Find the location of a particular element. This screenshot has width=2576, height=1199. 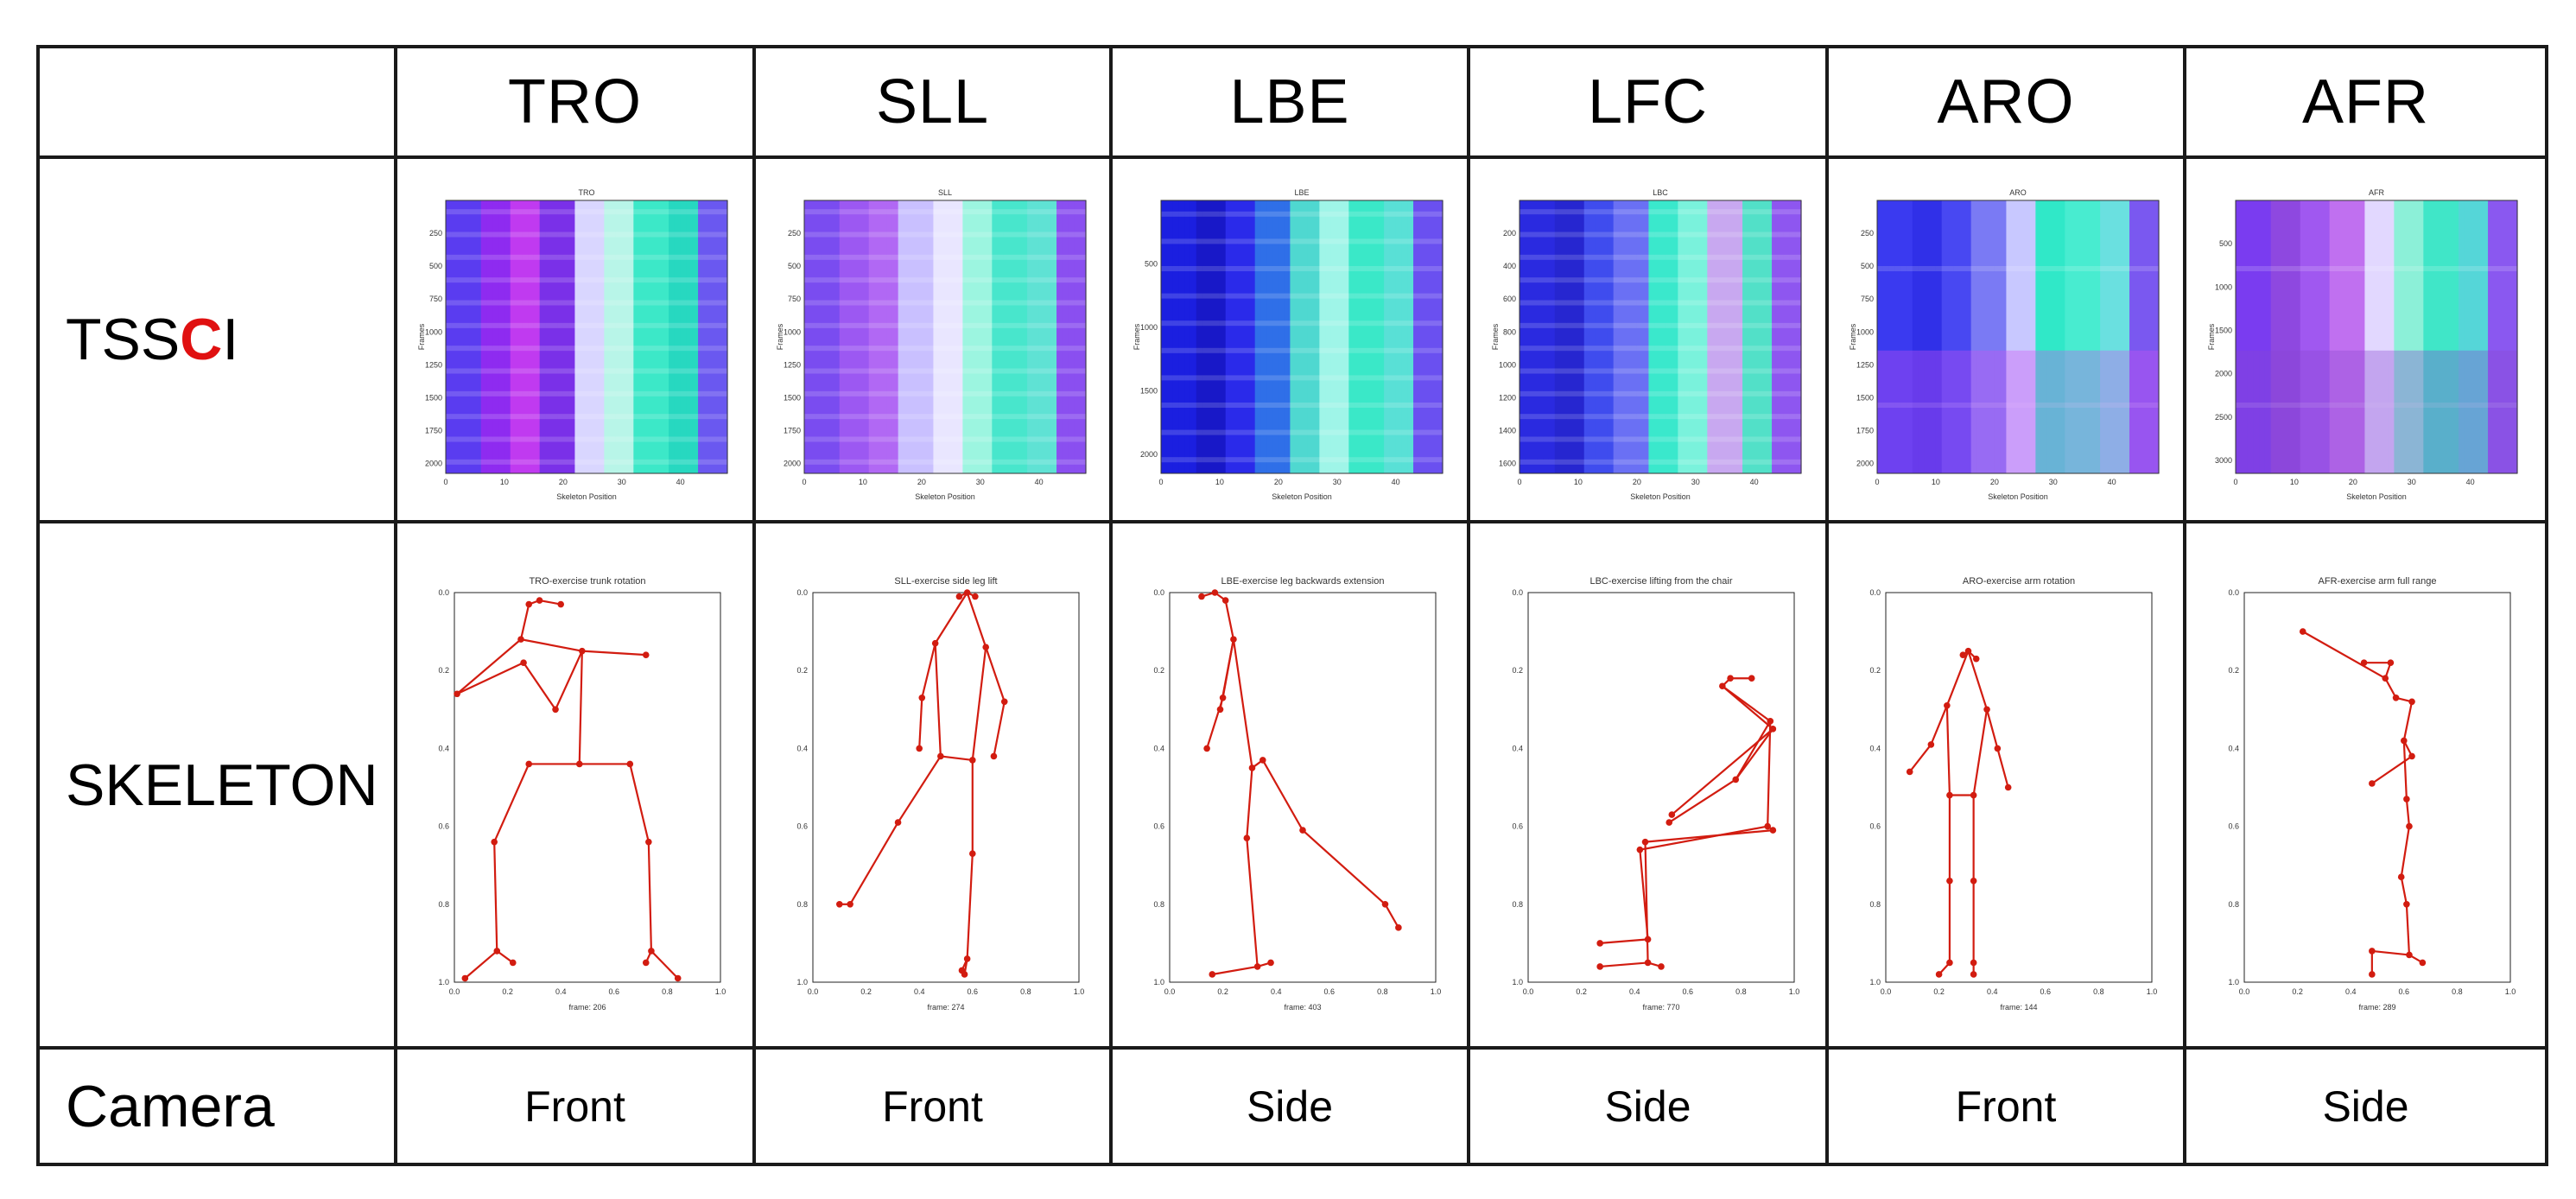

row-label-tsscI-prefix: TSS is located at coordinates (123, 339).